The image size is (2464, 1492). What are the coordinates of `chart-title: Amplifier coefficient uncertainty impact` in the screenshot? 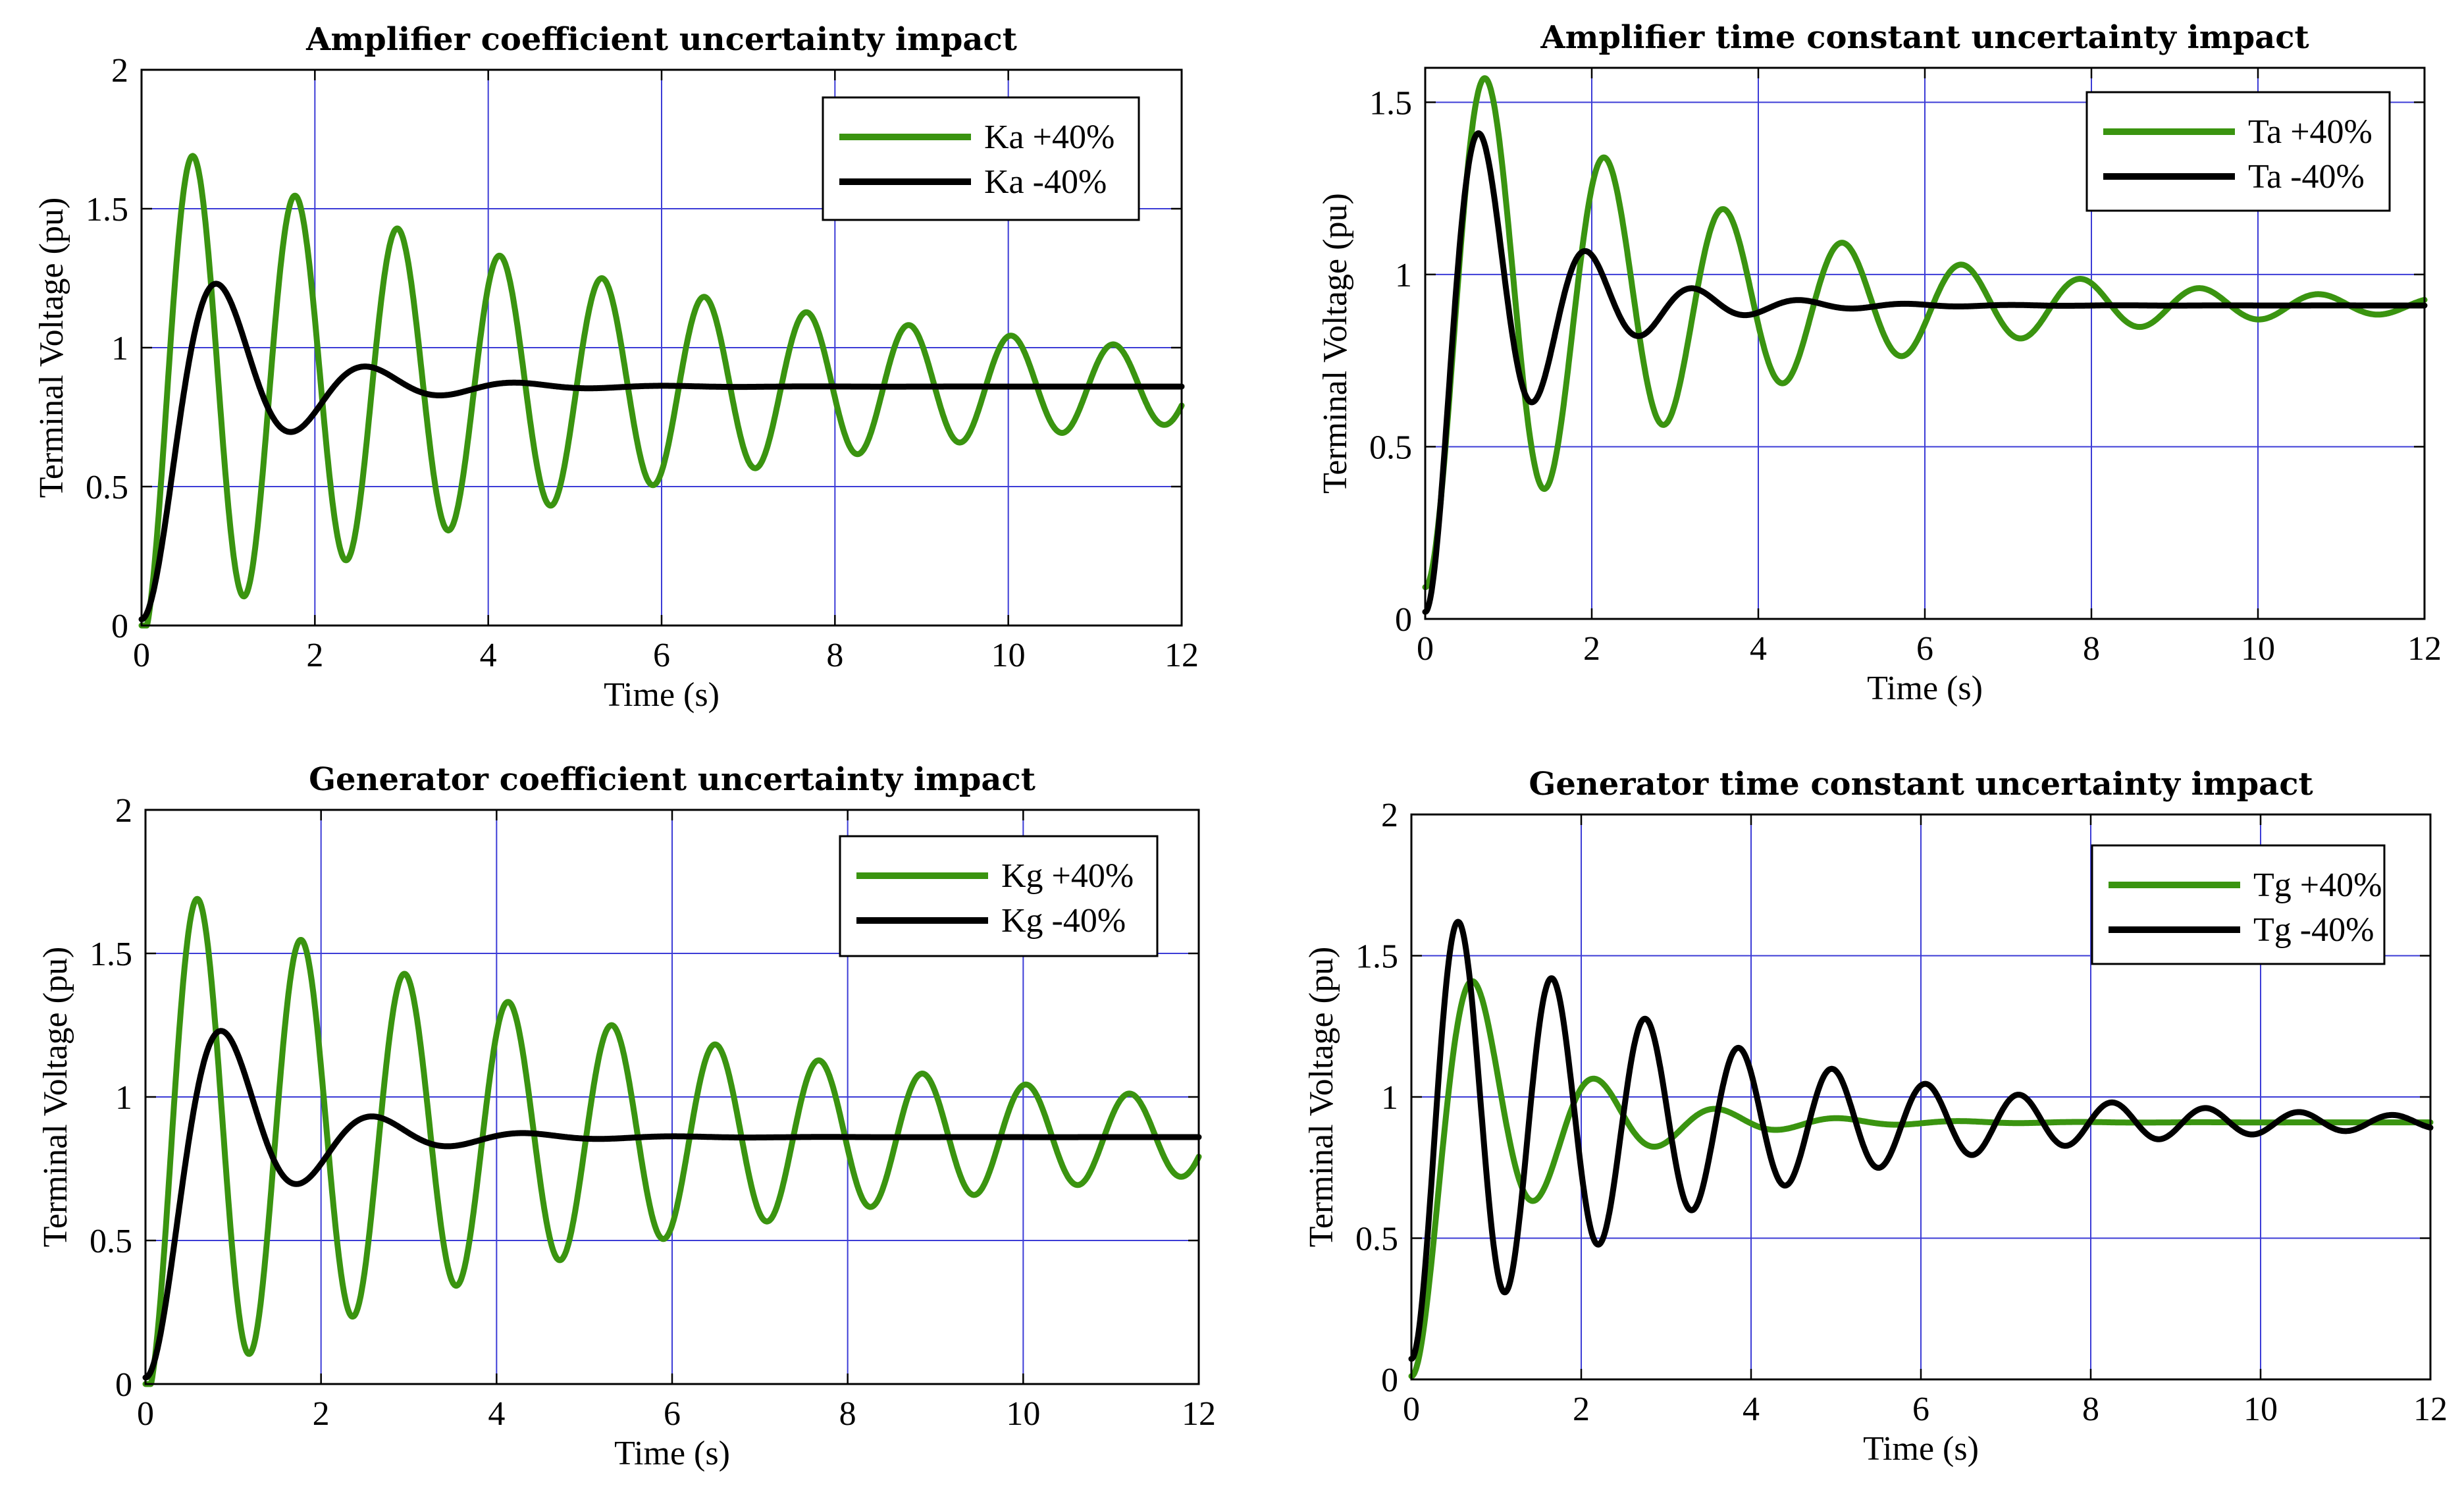 It's located at (661, 39).